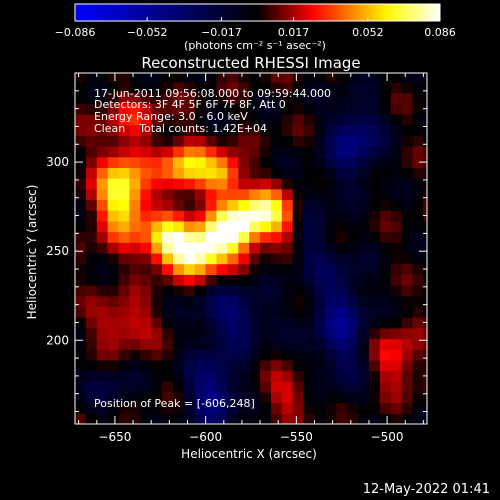  Describe the element at coordinates (257, 12) in the screenshot. I see `colorbar-gradient` at that location.